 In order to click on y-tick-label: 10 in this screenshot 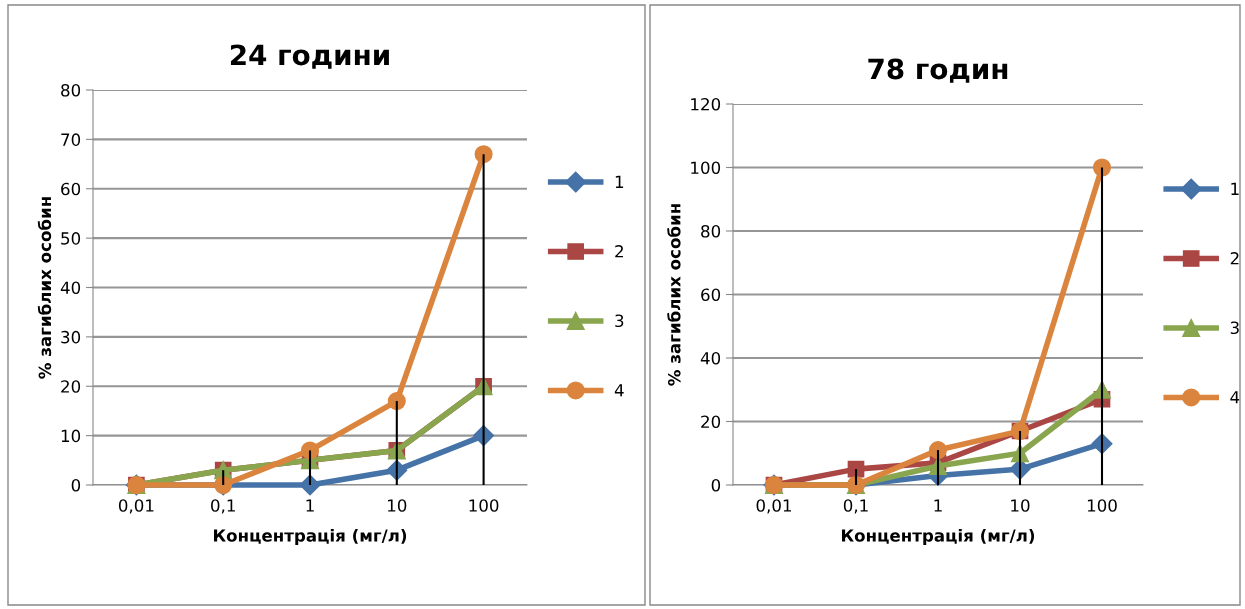, I will do `click(71, 436)`.